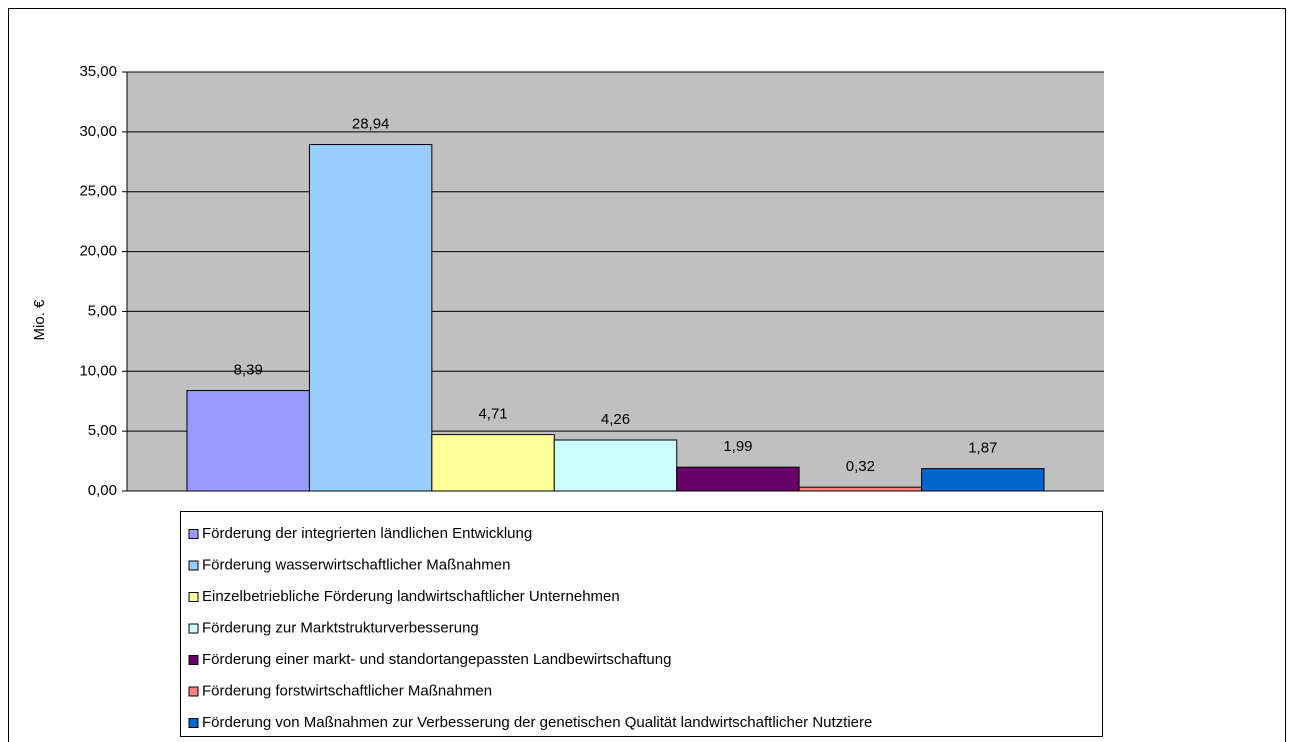 Image resolution: width=1295 pixels, height=742 pixels. What do you see at coordinates (982, 448) in the screenshot?
I see `value-label: 1,87` at bounding box center [982, 448].